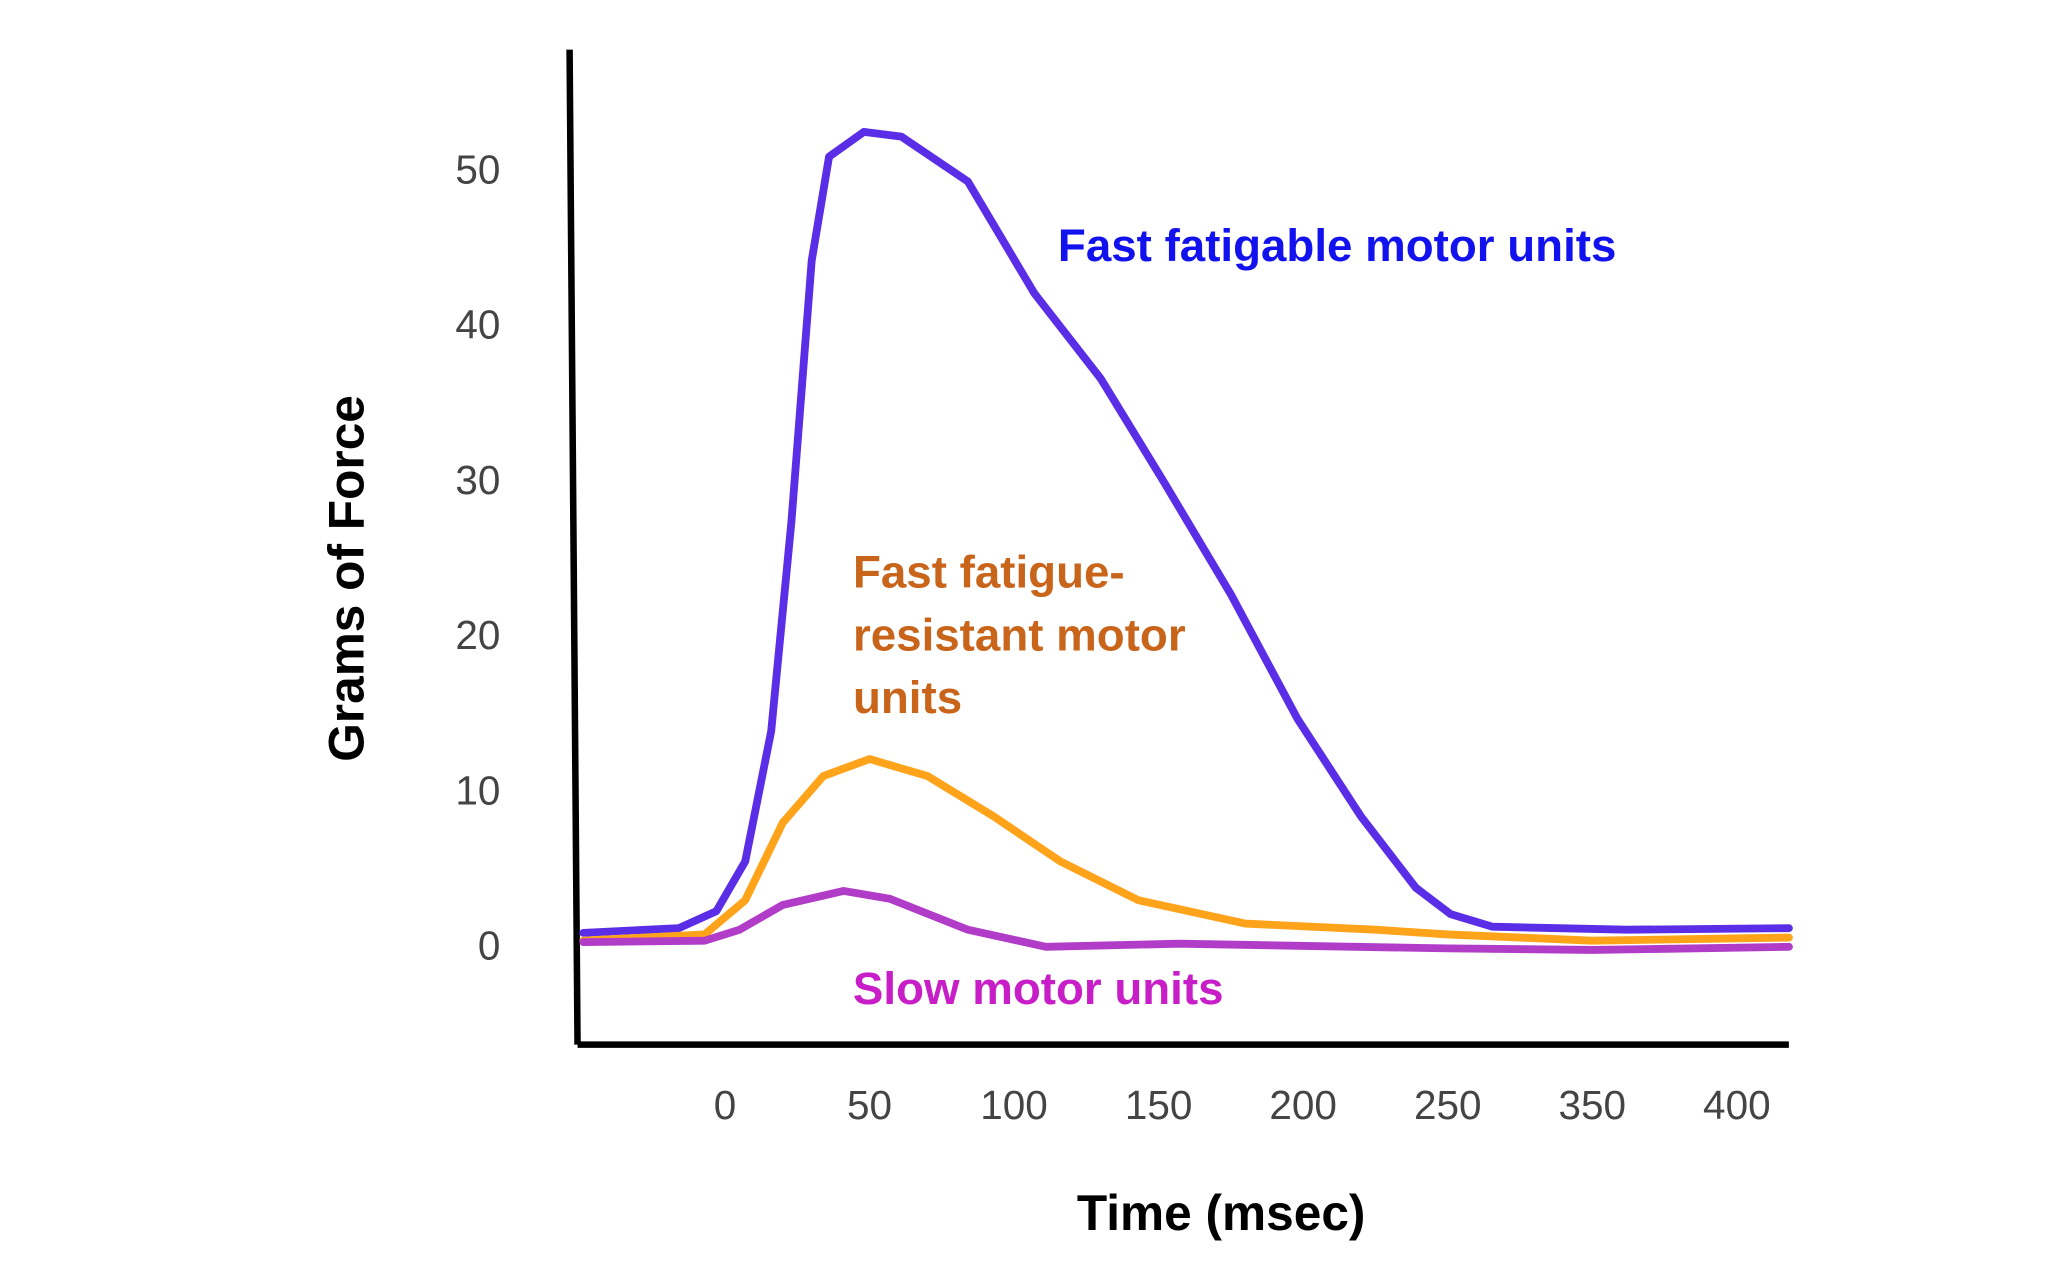 Image resolution: width=2048 pixels, height=1264 pixels. I want to click on y-tick-label: 50, so click(477, 170).